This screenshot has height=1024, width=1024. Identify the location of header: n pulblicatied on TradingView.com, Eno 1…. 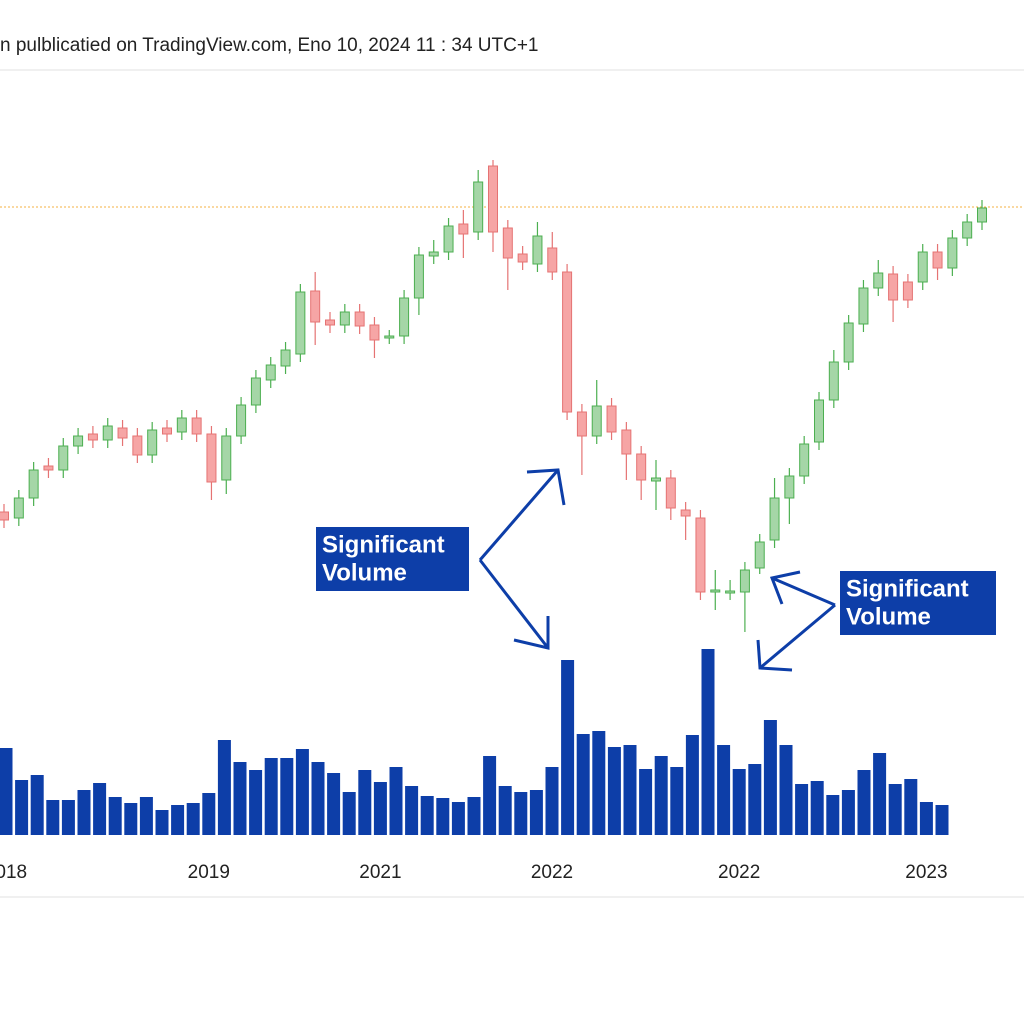
(512, 53).